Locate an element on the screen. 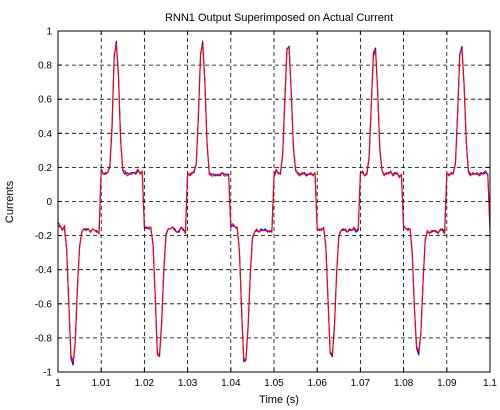 The height and width of the screenshot is (410, 500). x-tick-label: 1 is located at coordinates (58, 383).